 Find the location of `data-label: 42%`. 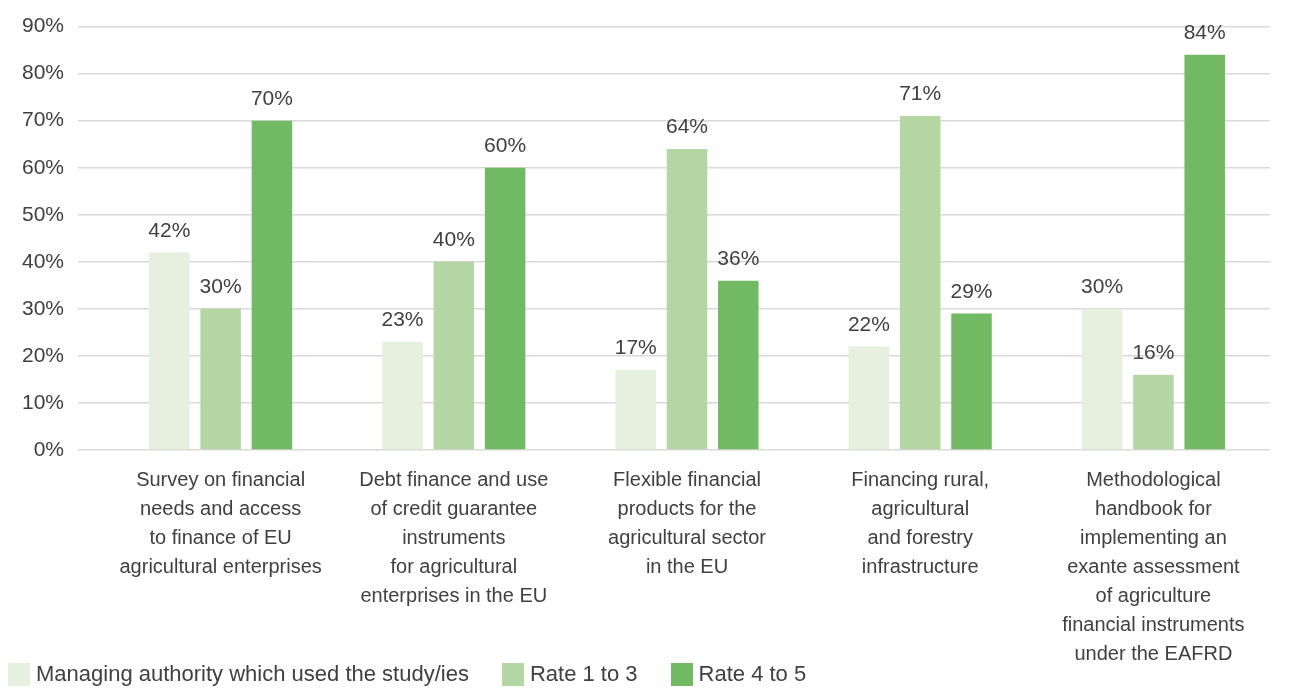

data-label: 42% is located at coordinates (169, 229).